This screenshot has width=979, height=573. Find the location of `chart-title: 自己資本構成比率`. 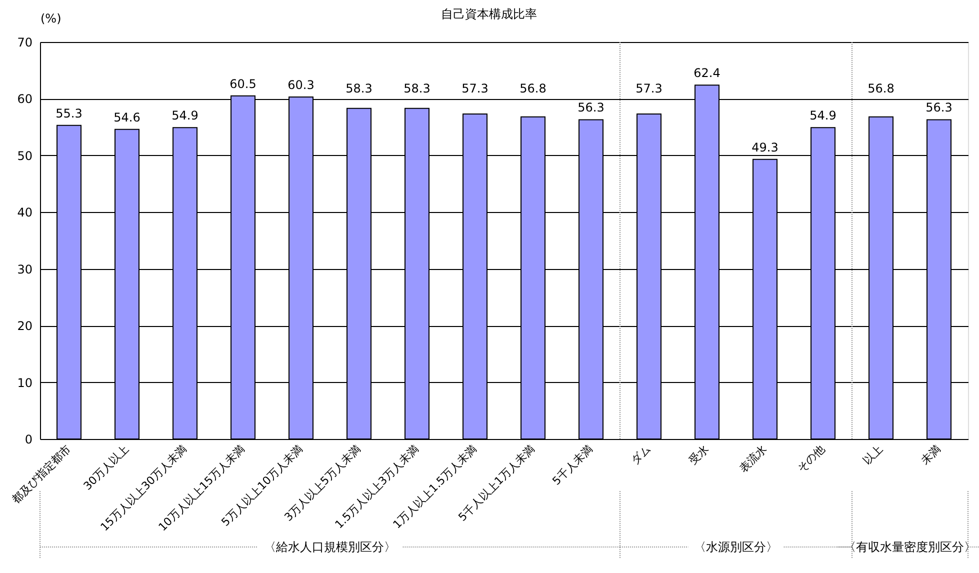

chart-title: 自己資本構成比率 is located at coordinates (489, 14).